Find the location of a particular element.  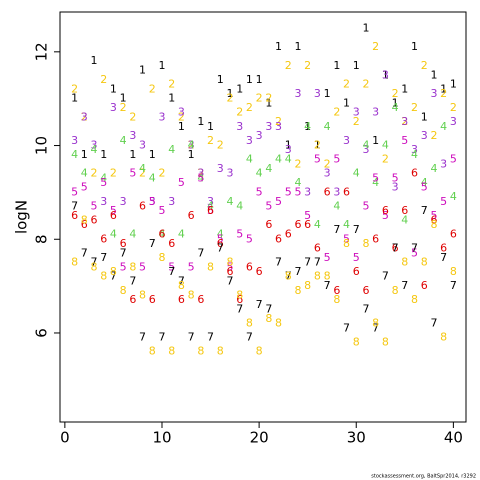

x-tick-label: 40 is located at coordinates (453, 438).